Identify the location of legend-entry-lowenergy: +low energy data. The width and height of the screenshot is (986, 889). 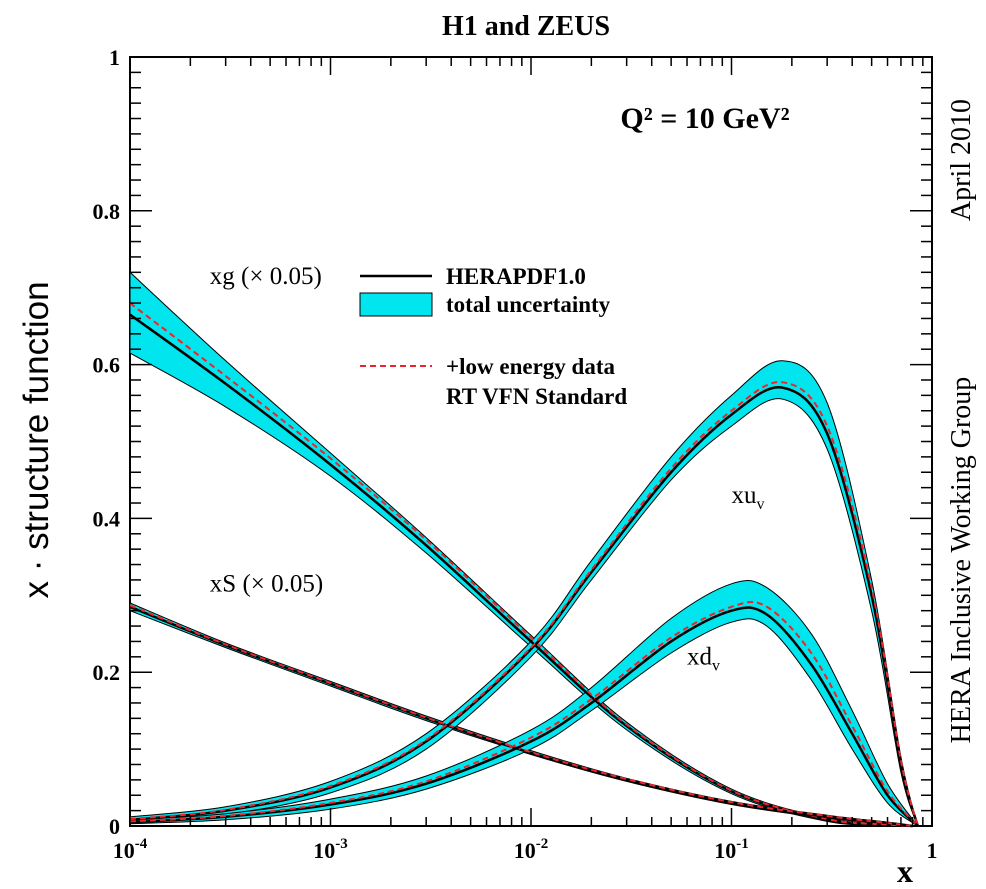
(530, 366).